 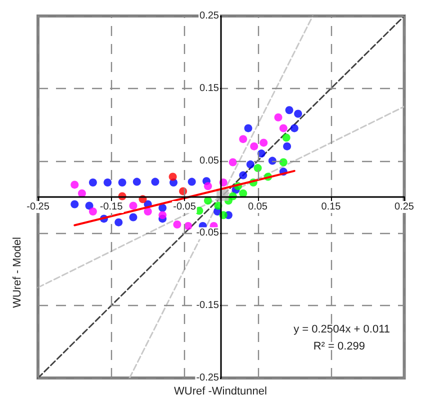 What do you see at coordinates (112, 207) in the screenshot?
I see `x-tick-label: -0.15` at bounding box center [112, 207].